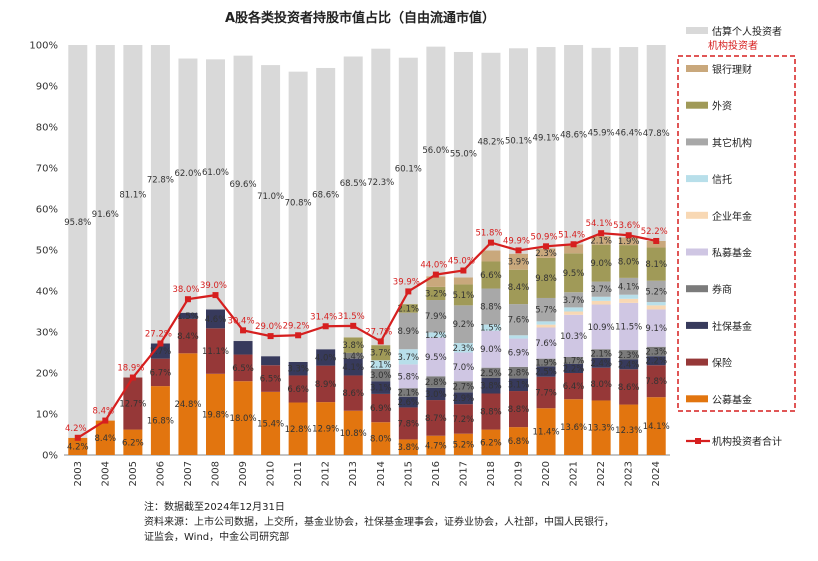 The height and width of the screenshot is (561, 818). I want to click on segment-label: 11.1%, so click(215, 352).